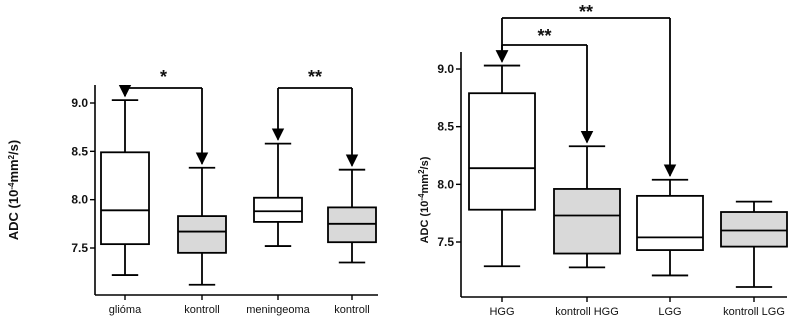 The height and width of the screenshot is (320, 792). Describe the element at coordinates (501, 312) in the screenshot. I see `x-category-label: HGG` at that location.